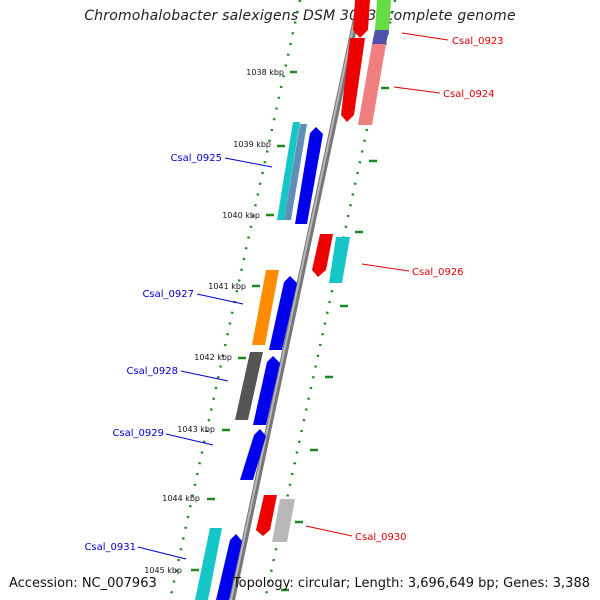  Describe the element at coordinates (283, 520) in the screenshot. I see `gene-csal-0930-silver` at that location.